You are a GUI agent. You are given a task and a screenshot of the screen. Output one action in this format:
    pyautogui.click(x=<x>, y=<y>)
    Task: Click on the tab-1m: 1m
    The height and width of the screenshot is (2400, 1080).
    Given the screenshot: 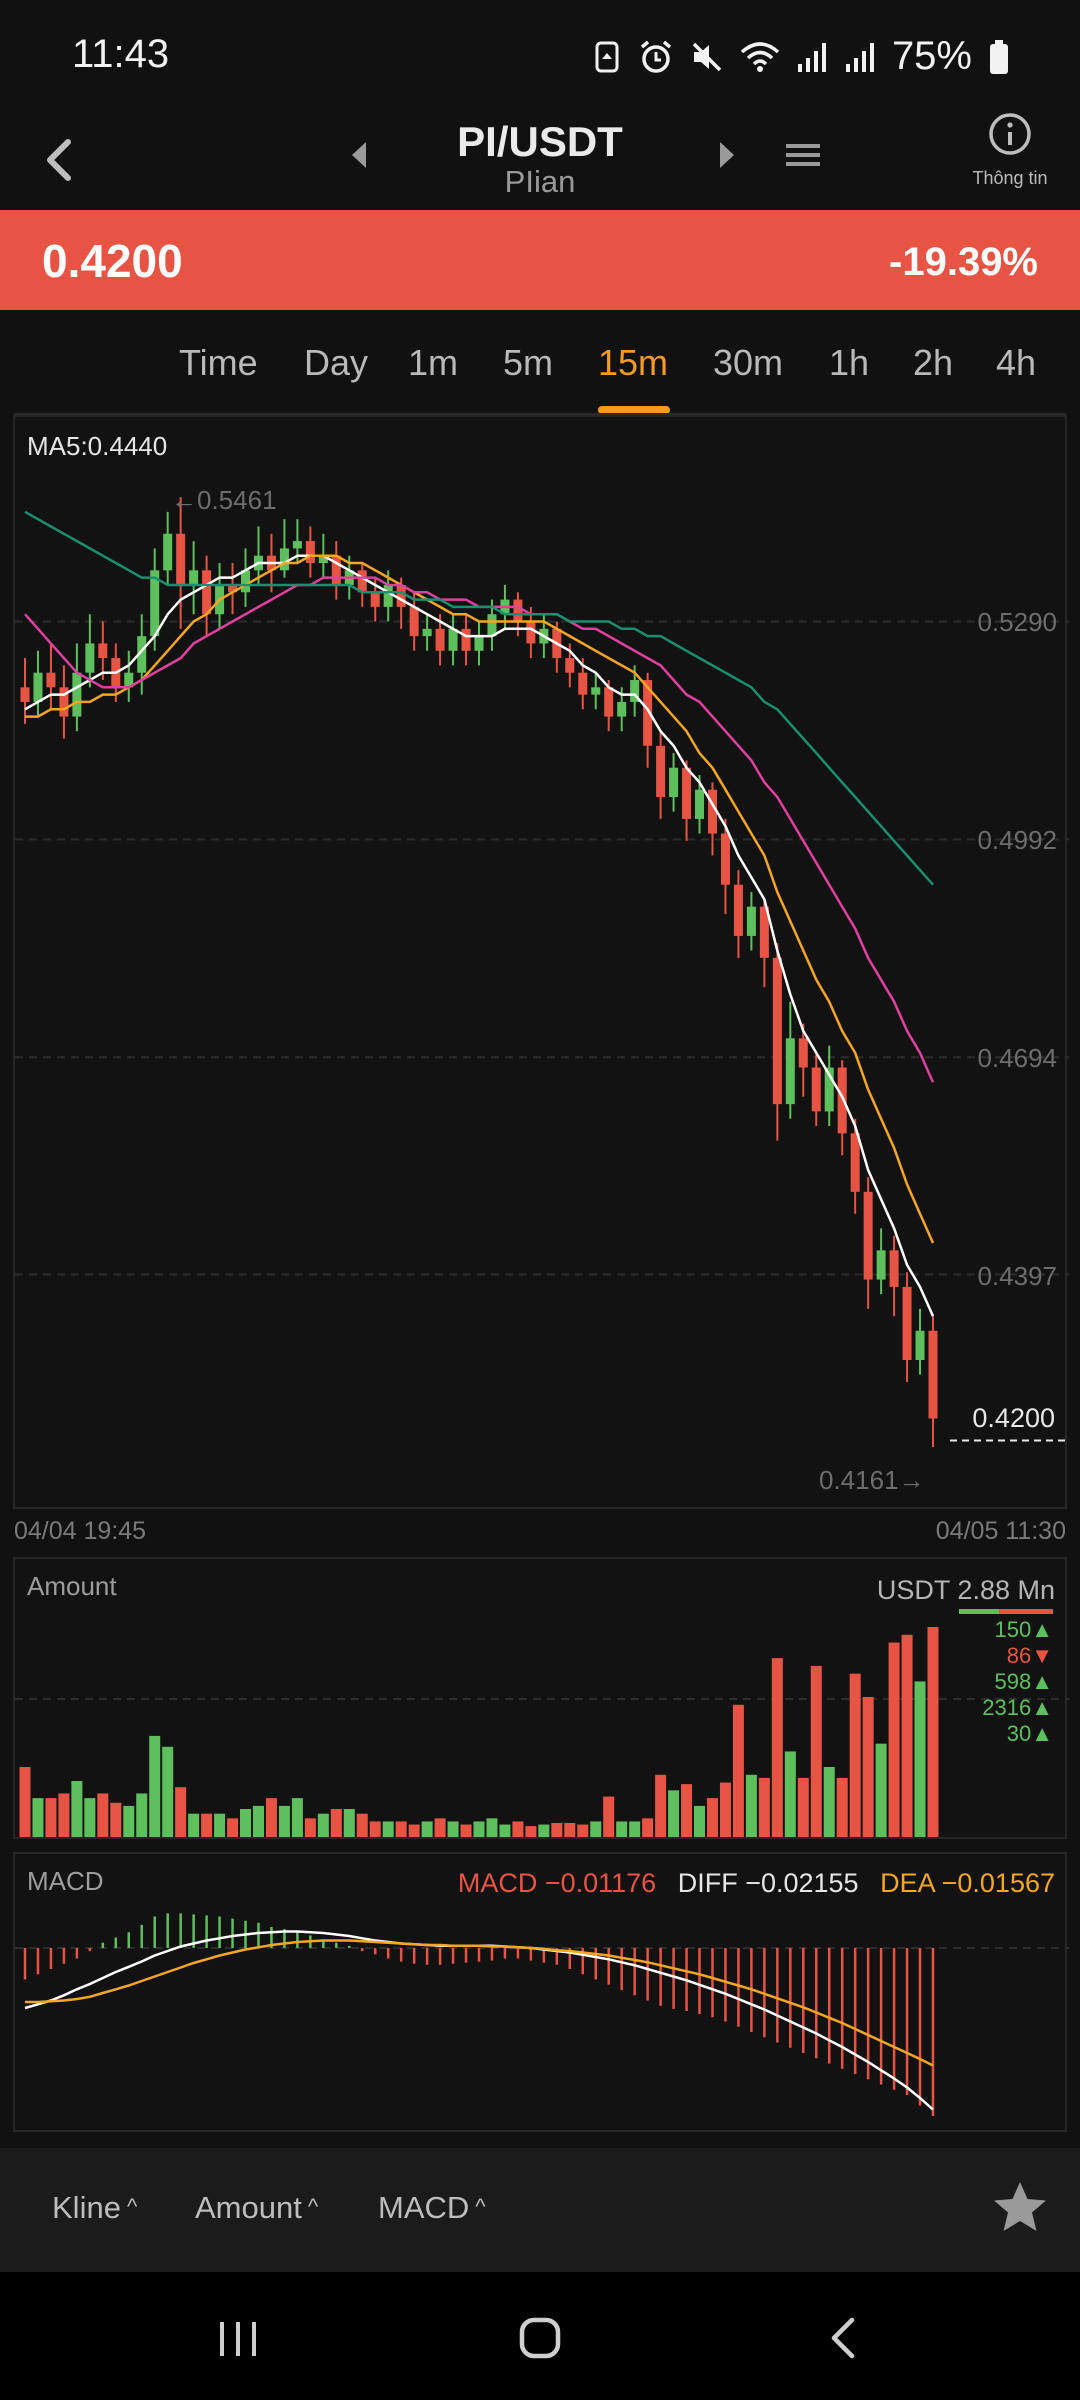 What is the action you would take?
    pyautogui.click(x=433, y=362)
    